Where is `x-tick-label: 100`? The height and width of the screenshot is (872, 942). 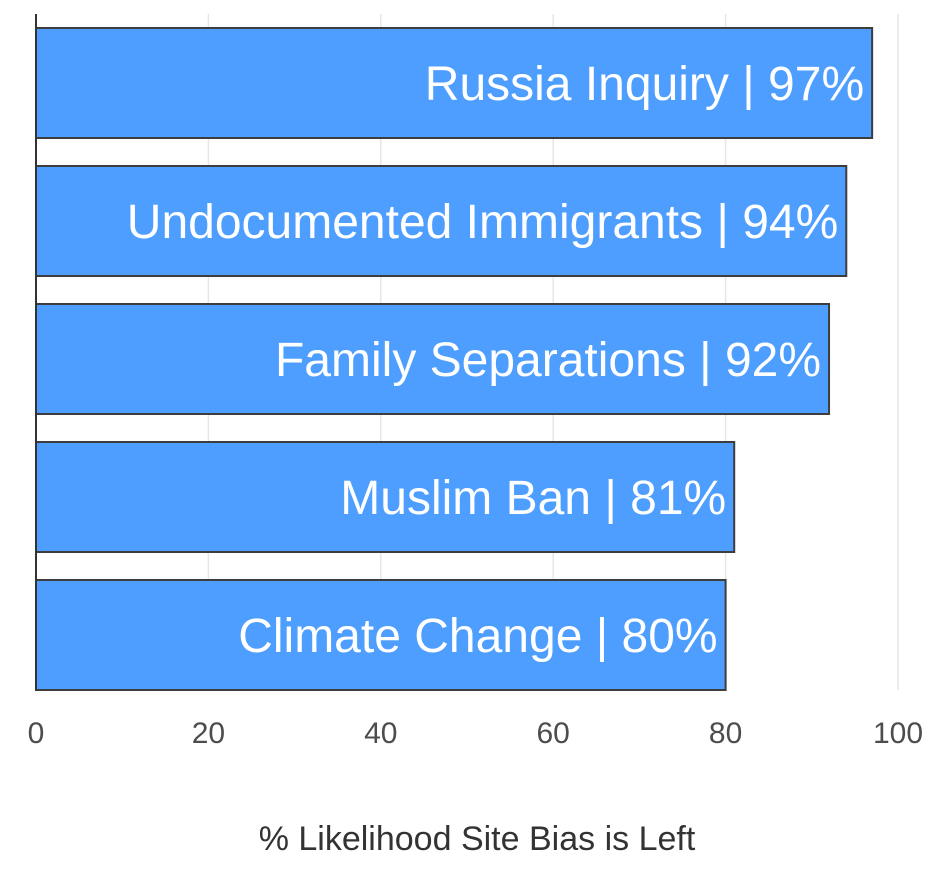 x-tick-label: 100 is located at coordinates (898, 733).